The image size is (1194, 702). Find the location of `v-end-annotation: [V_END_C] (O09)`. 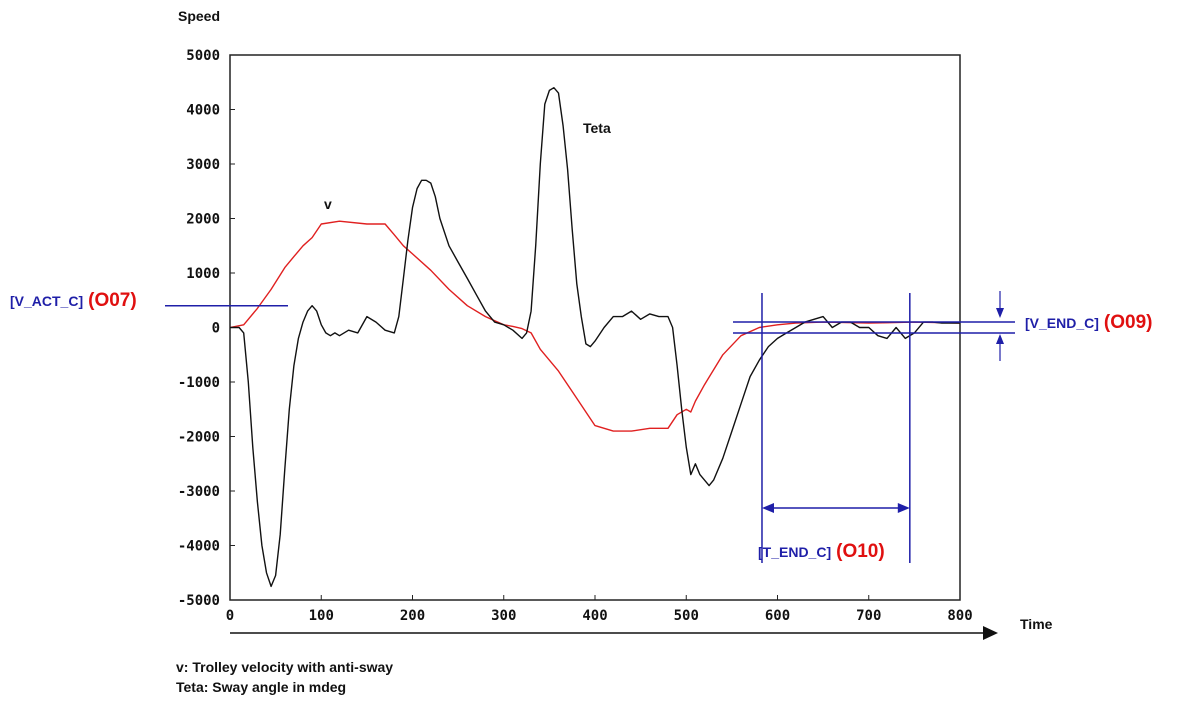

v-end-annotation: [V_END_C] (O09) is located at coordinates (1088, 322).